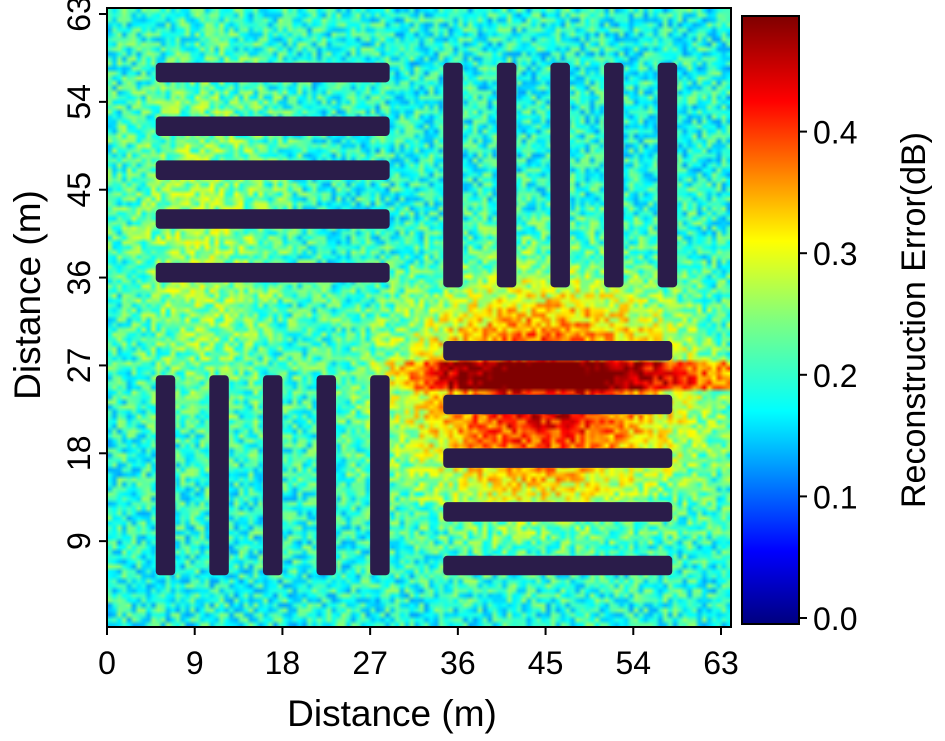 This screenshot has height=741, width=945. I want to click on colorbar-tick-label: 0.0, so click(835, 619).